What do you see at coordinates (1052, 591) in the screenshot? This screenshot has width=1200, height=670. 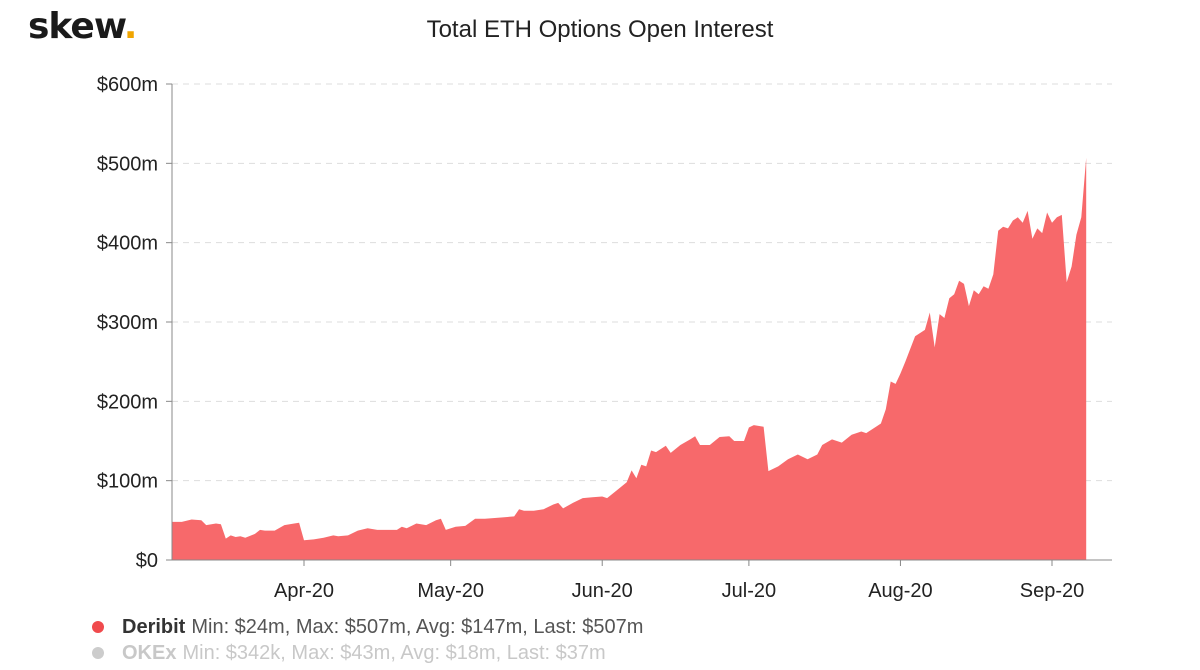 I see `x-tick-label: Sep-20` at bounding box center [1052, 591].